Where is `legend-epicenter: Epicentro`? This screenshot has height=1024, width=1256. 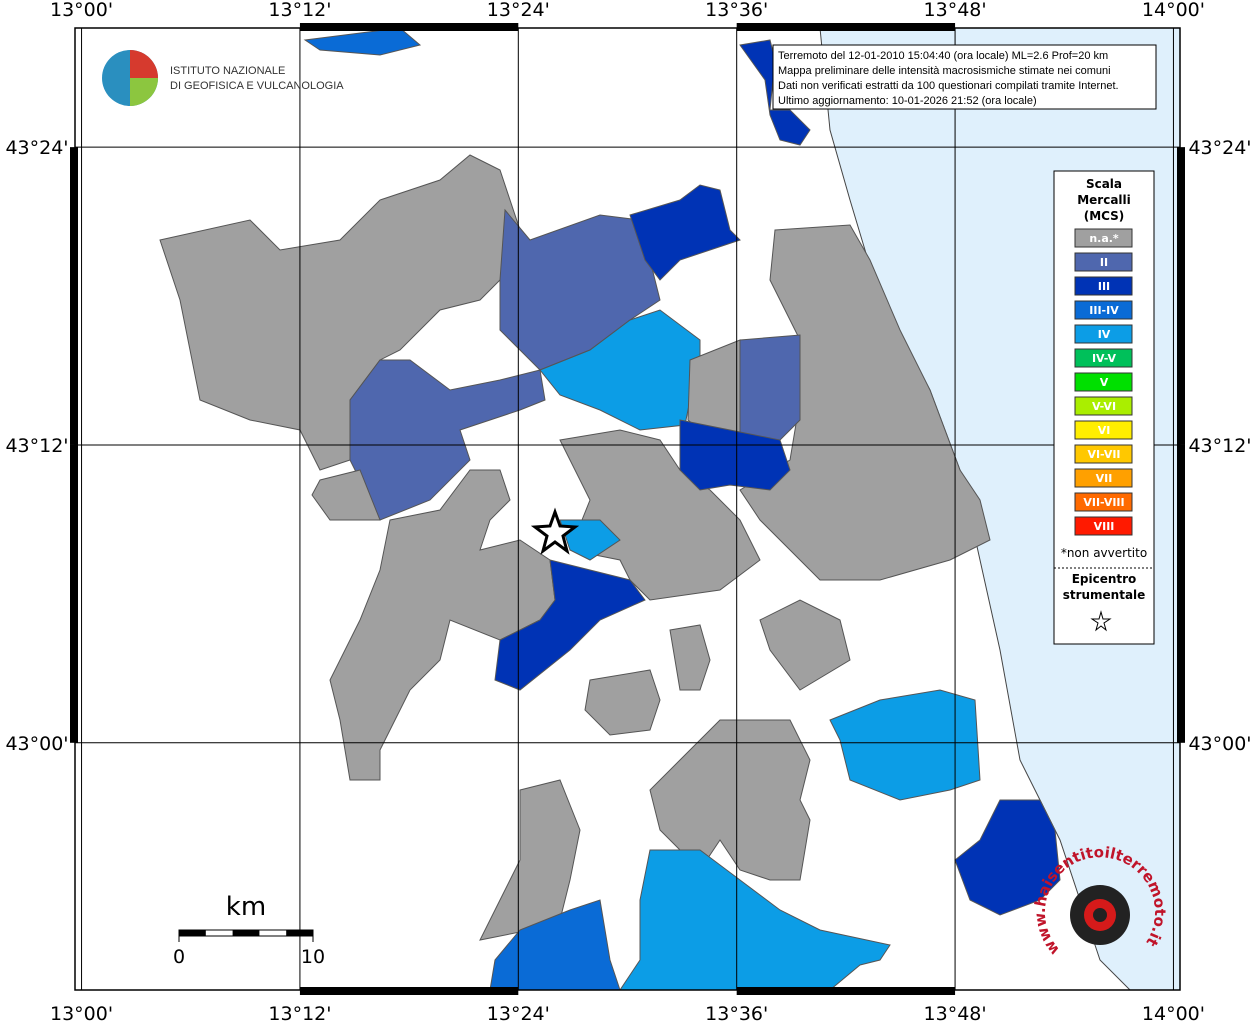 legend-epicenter: Epicentro is located at coordinates (1104, 579).